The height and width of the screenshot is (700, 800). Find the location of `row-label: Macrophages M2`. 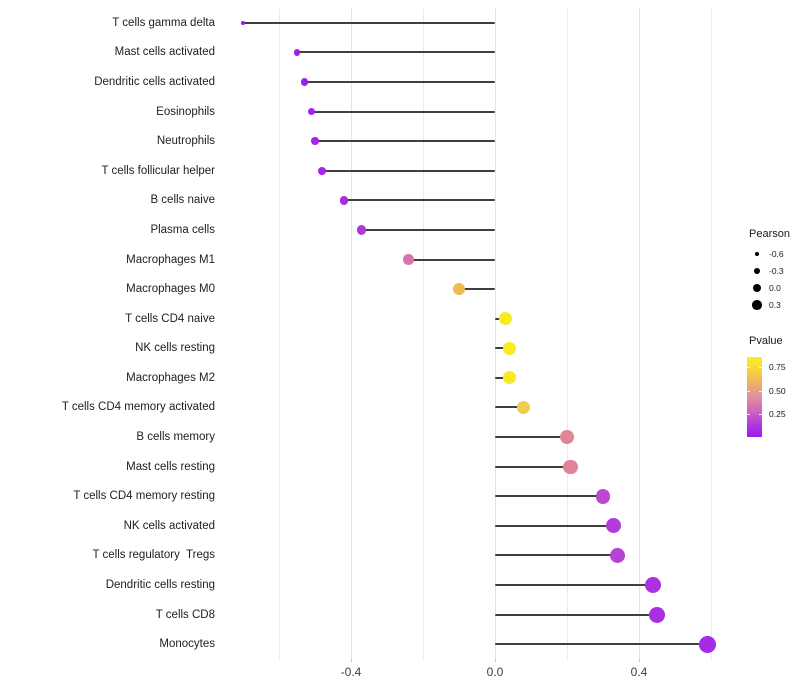

row-label: Macrophages M2 is located at coordinates (170, 377).